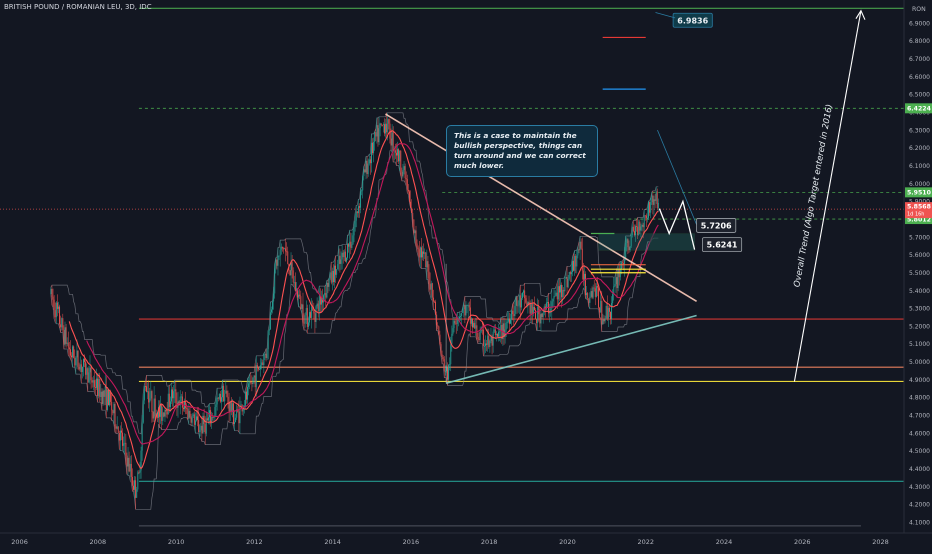 This screenshot has width=932, height=554. I want to click on x-tick-9: 2024, so click(724, 542).